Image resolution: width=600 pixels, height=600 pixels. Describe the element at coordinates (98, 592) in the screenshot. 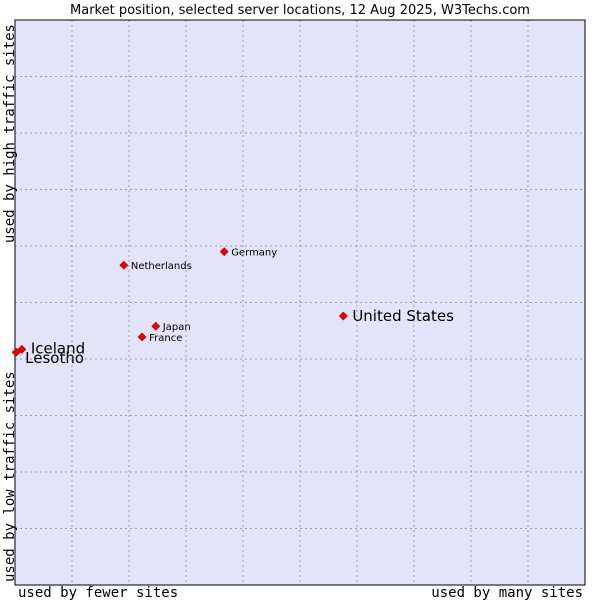

I see `x-axis-label-left: used by fewer sites` at that location.